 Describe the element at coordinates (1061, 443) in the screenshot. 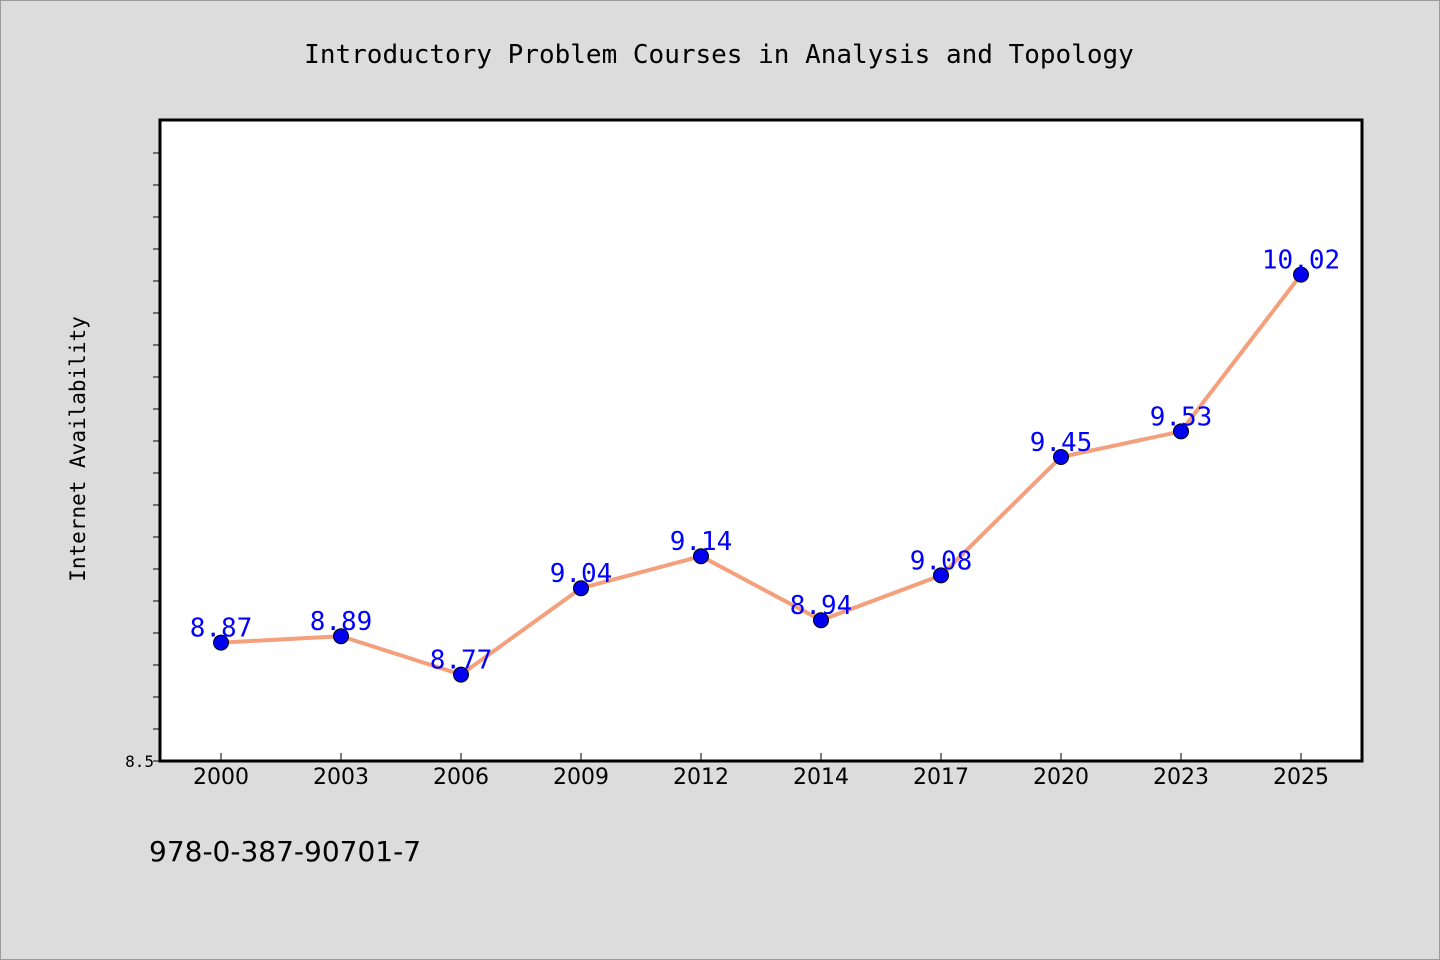

I see `data-label: 9.45` at that location.